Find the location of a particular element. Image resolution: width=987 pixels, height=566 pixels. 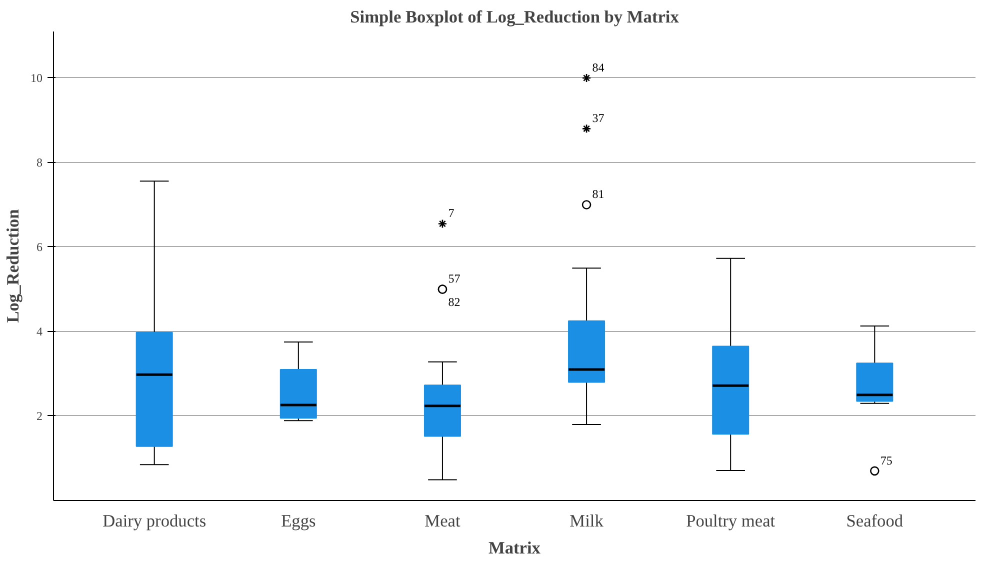

annotation: 81 is located at coordinates (598, 194).